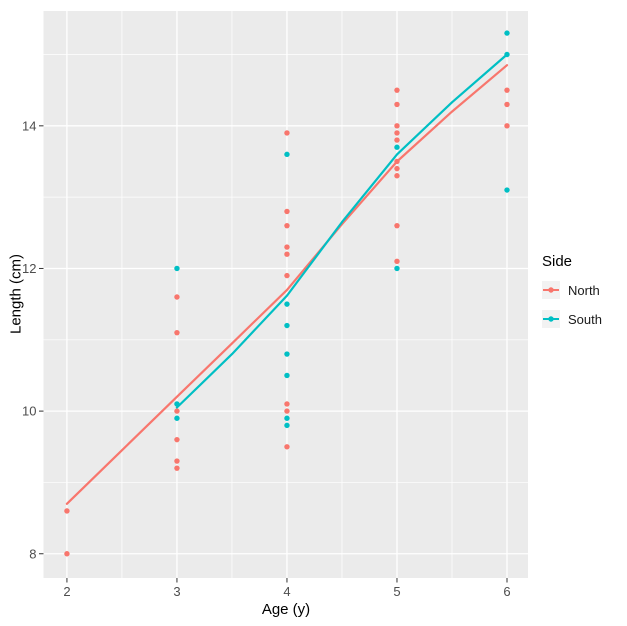 Image resolution: width=627 pixels, height=626 pixels. I want to click on legend-key-north, so click(551, 290).